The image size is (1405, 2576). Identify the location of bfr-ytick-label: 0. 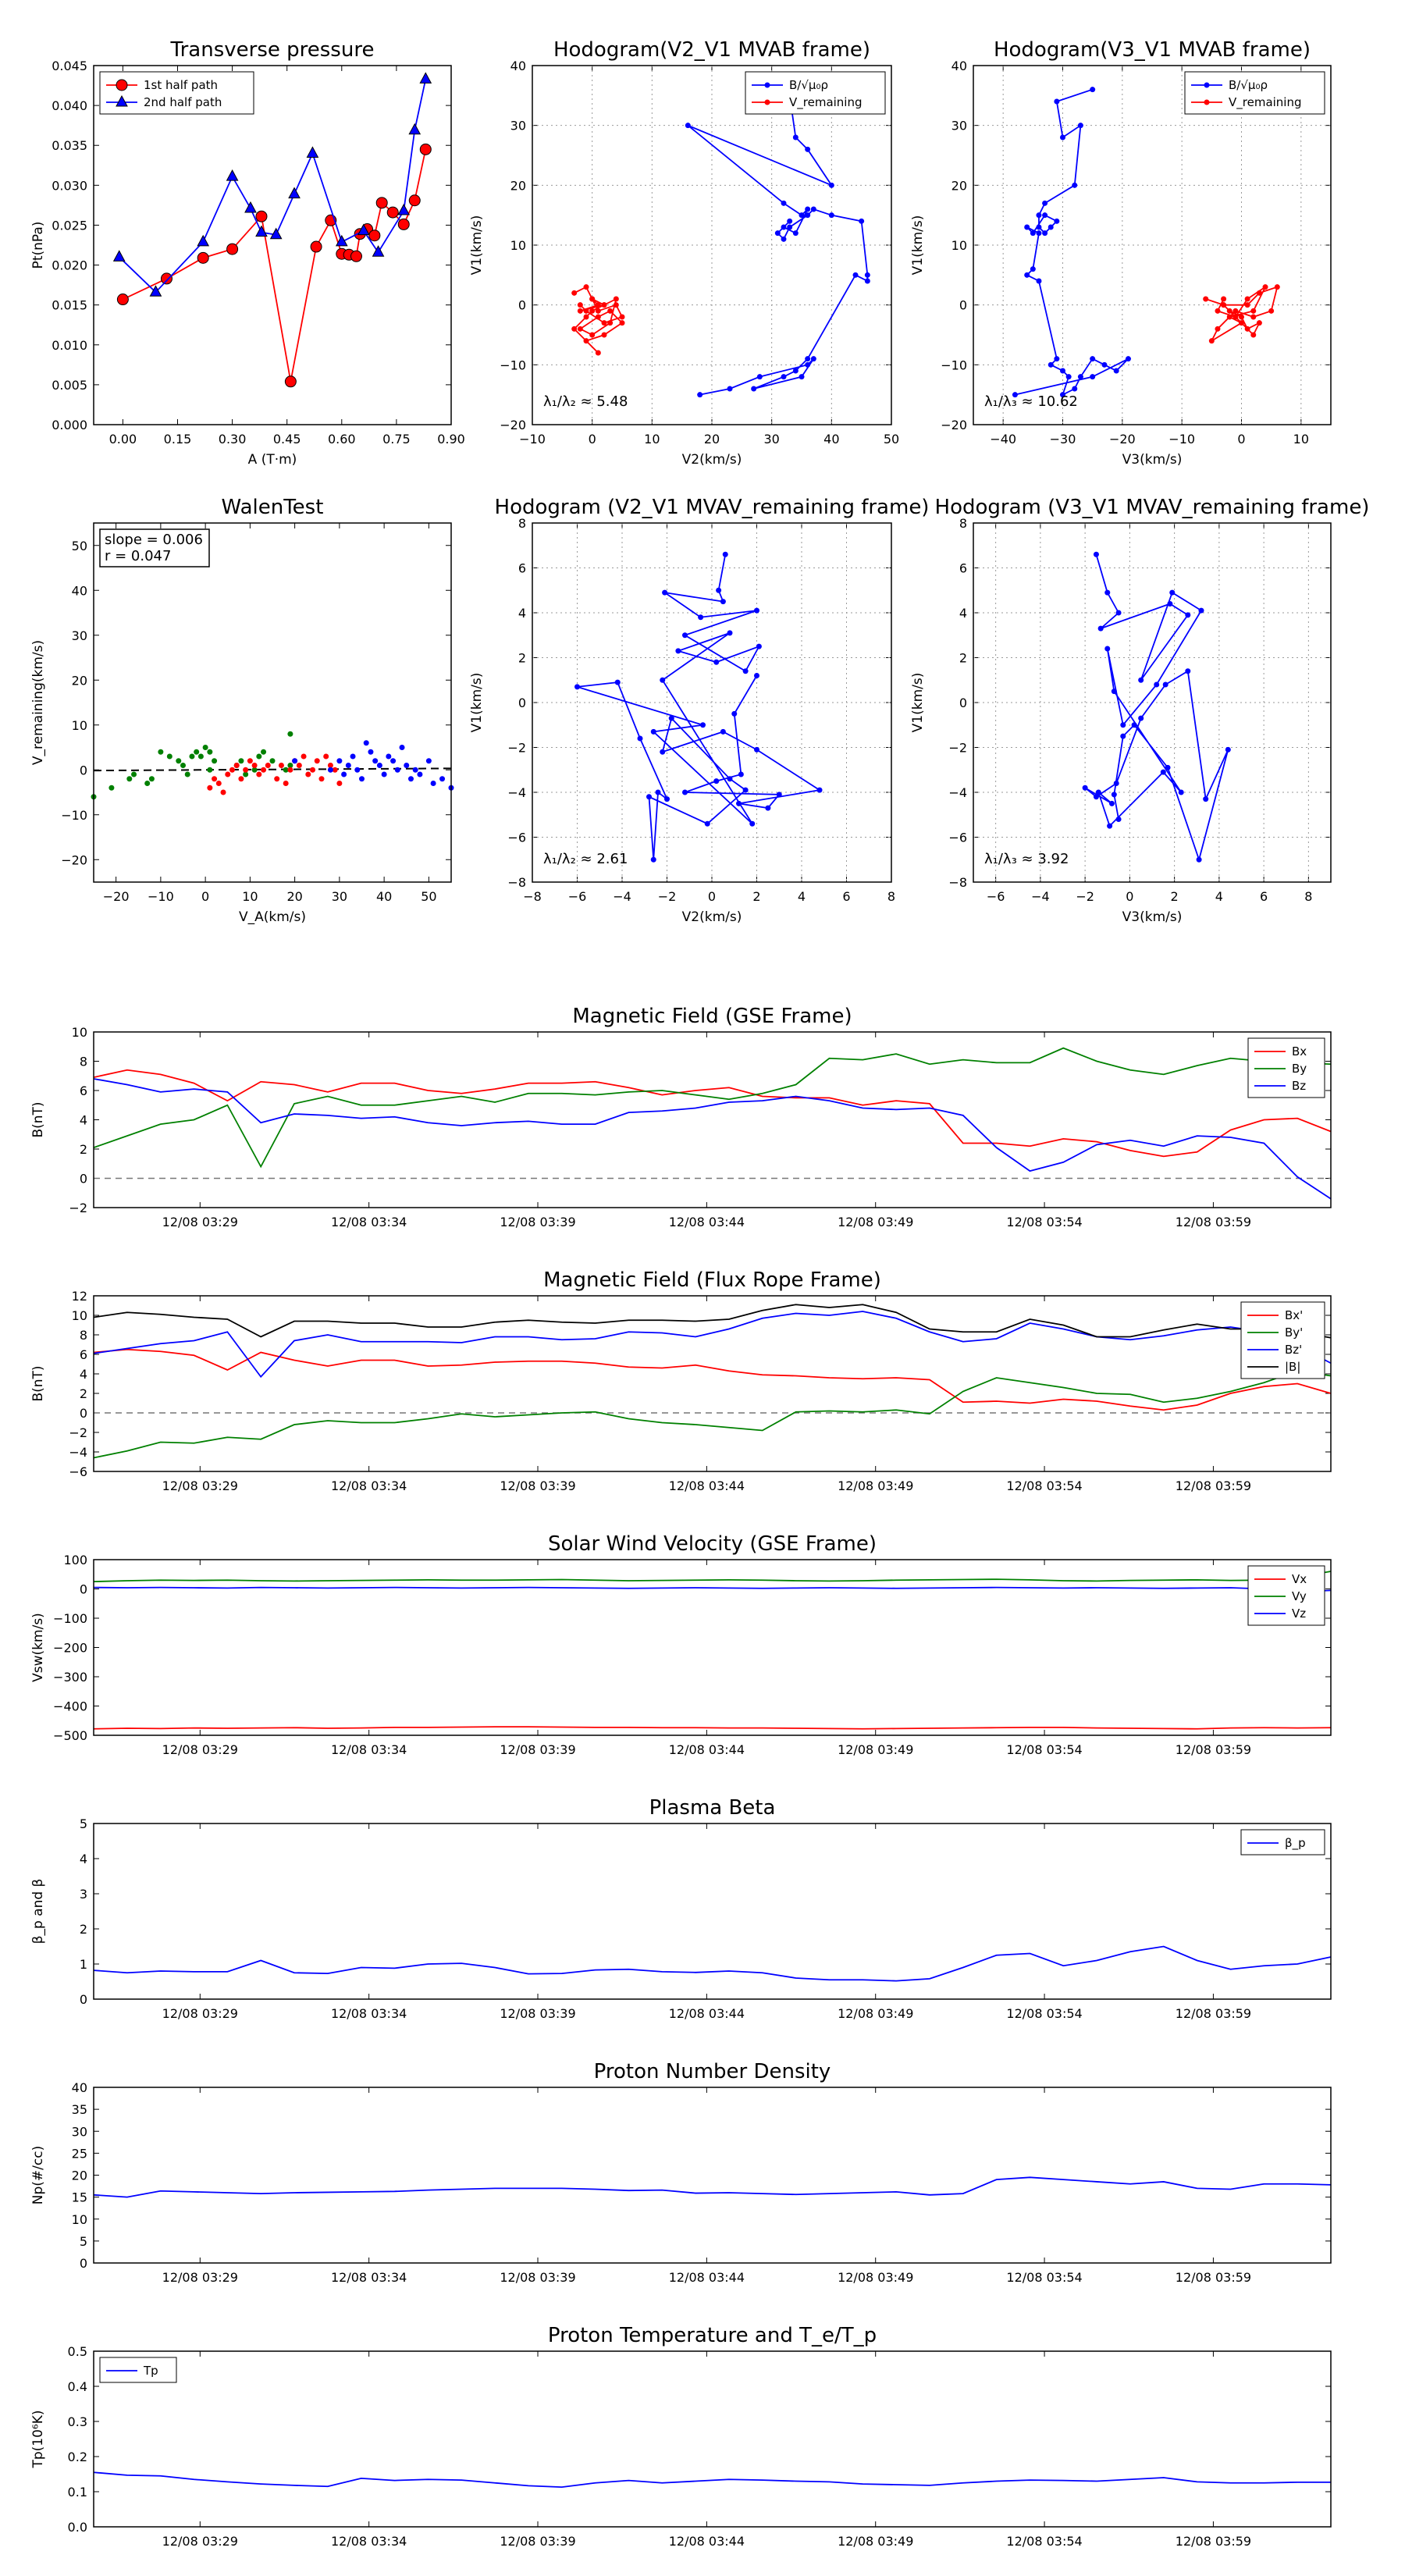
(84, 1413).